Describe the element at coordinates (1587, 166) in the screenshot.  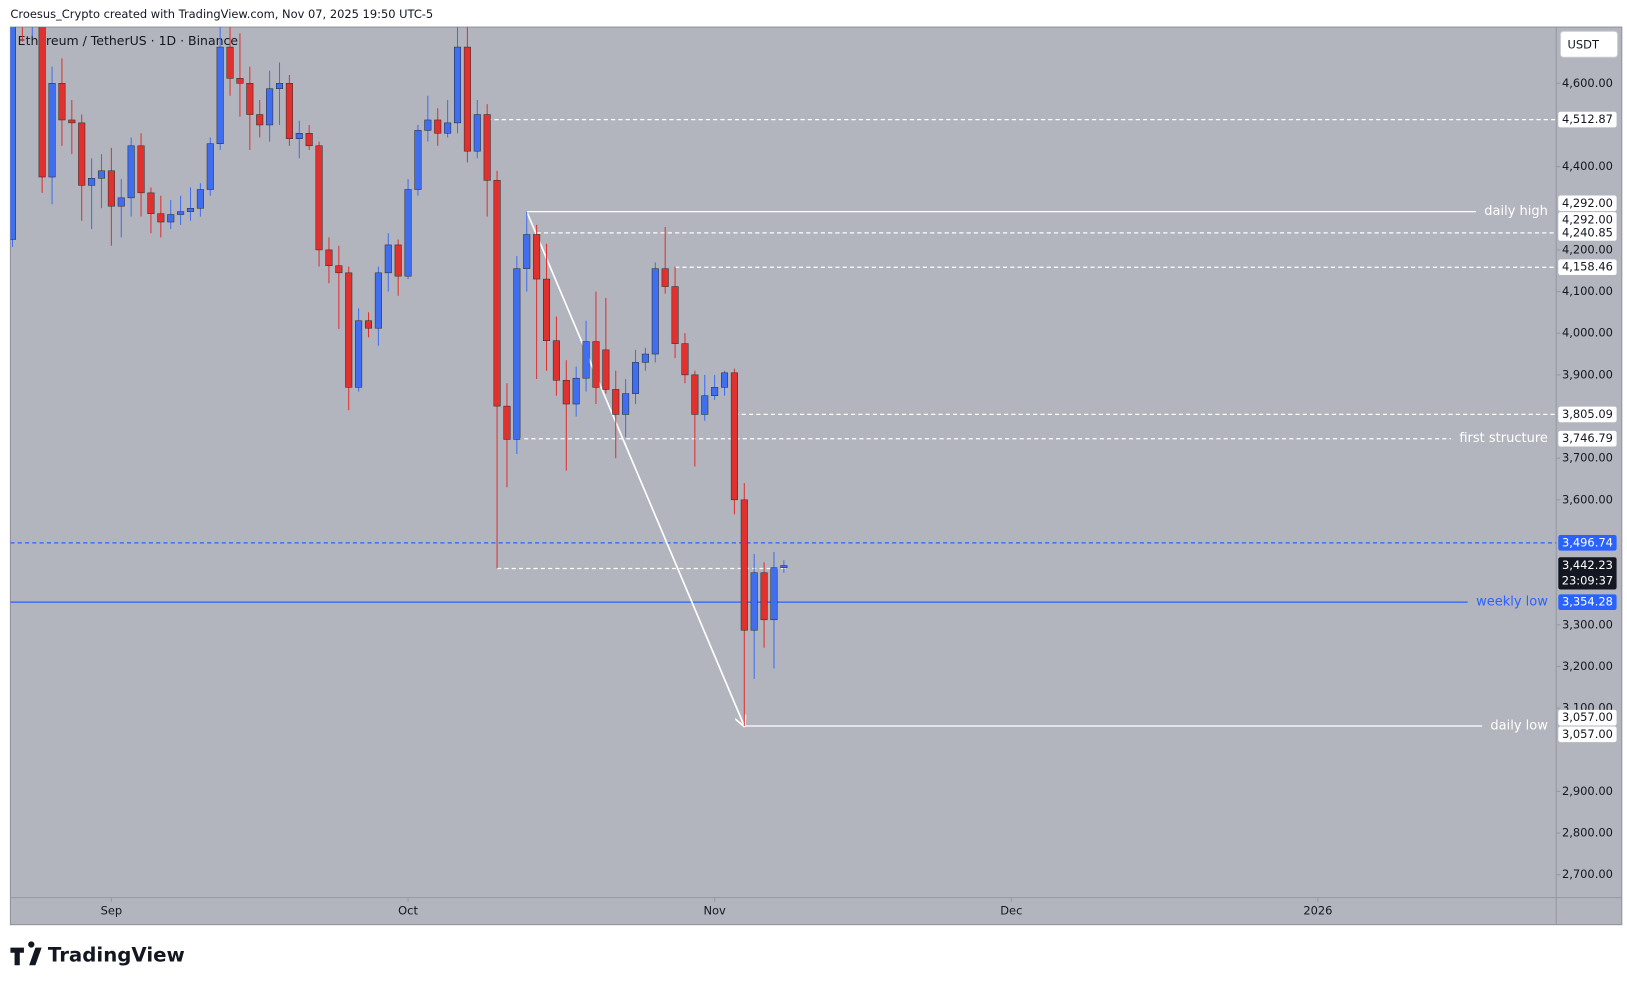
I see `y-tick-label: 4,400.00` at that location.